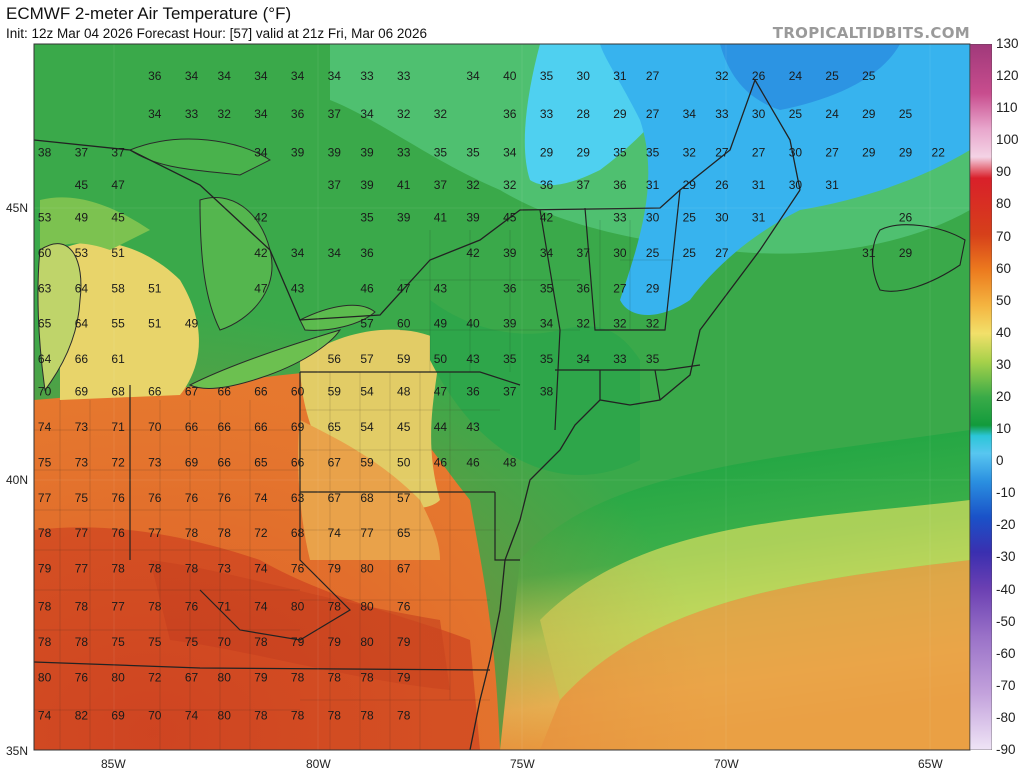 This screenshot has height=772, width=1024. I want to click on station-temp-value: 54, so click(367, 392).